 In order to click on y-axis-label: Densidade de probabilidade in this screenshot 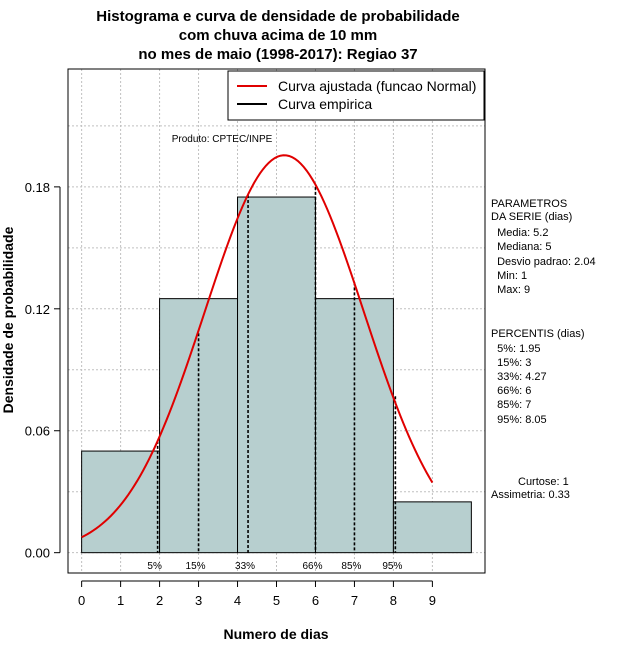, I will do `click(8, 319)`.